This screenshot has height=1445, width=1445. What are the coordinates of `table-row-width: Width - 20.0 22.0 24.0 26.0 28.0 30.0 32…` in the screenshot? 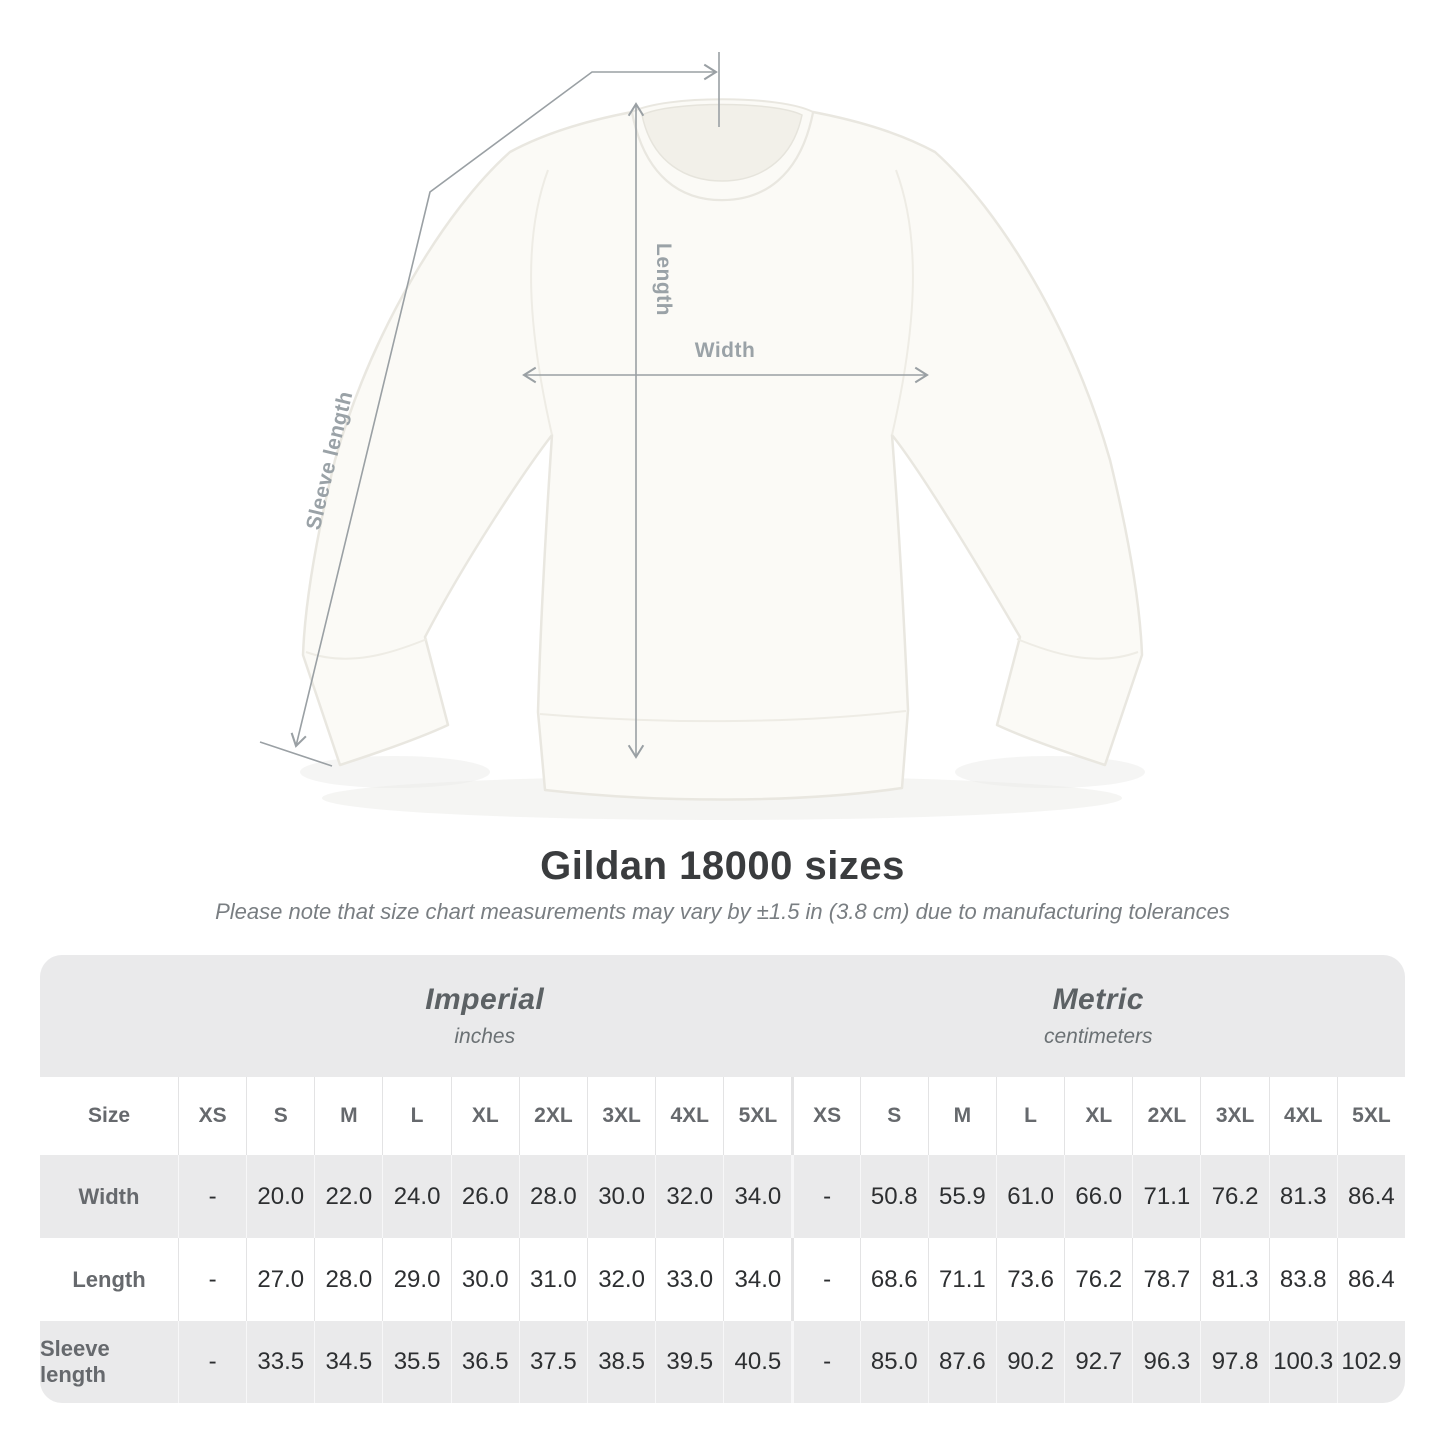 It's located at (722, 1196).